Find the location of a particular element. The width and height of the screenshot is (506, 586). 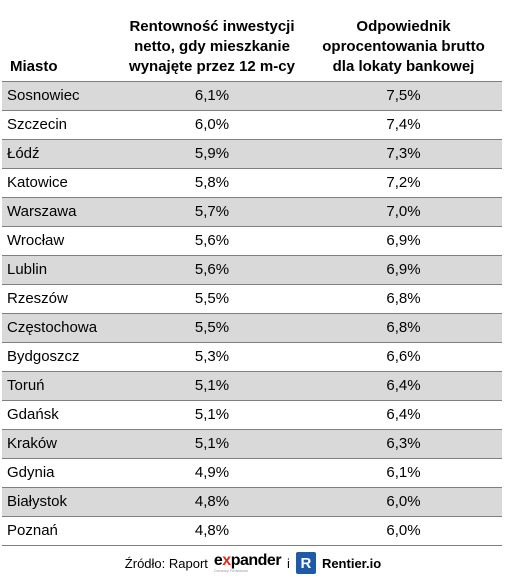

cell-city: Lublin is located at coordinates (60, 270).